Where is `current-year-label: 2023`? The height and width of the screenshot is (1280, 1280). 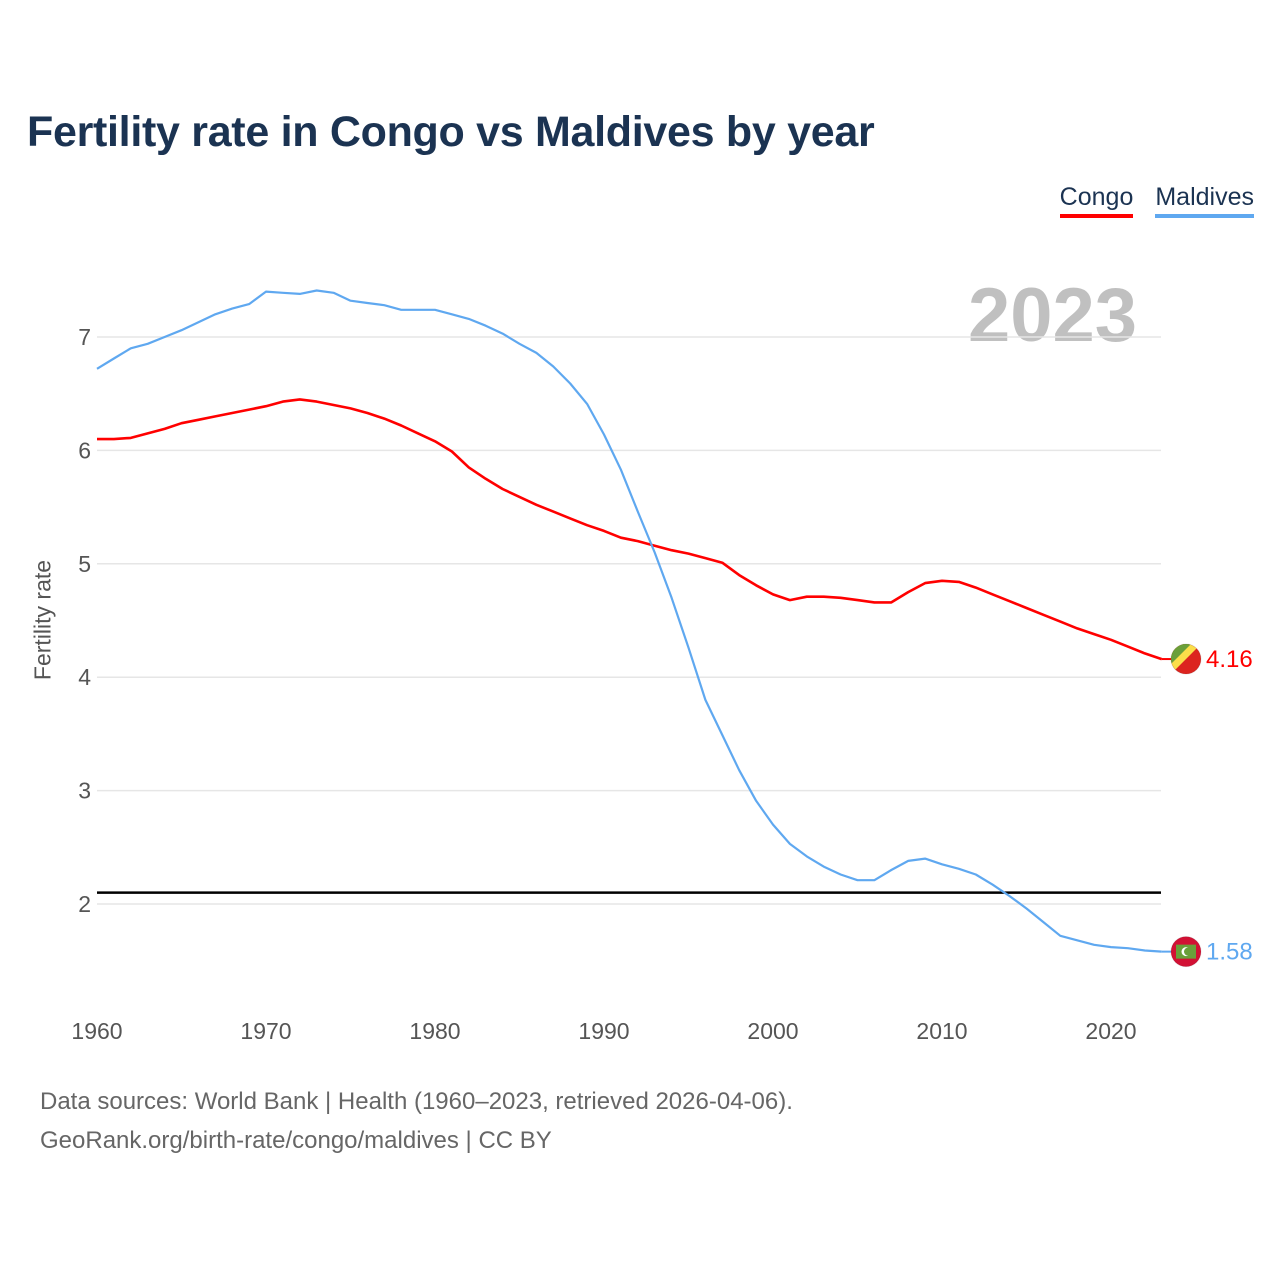 current-year-label: 2023 is located at coordinates (1053, 315).